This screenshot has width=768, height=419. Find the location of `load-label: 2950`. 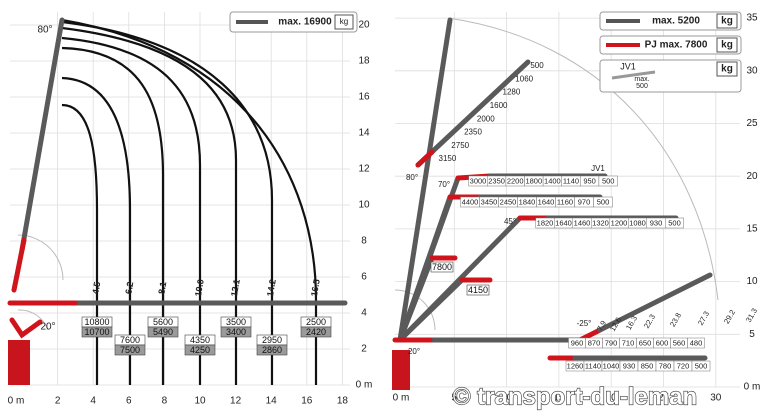

load-label: 2950 is located at coordinates (272, 340).